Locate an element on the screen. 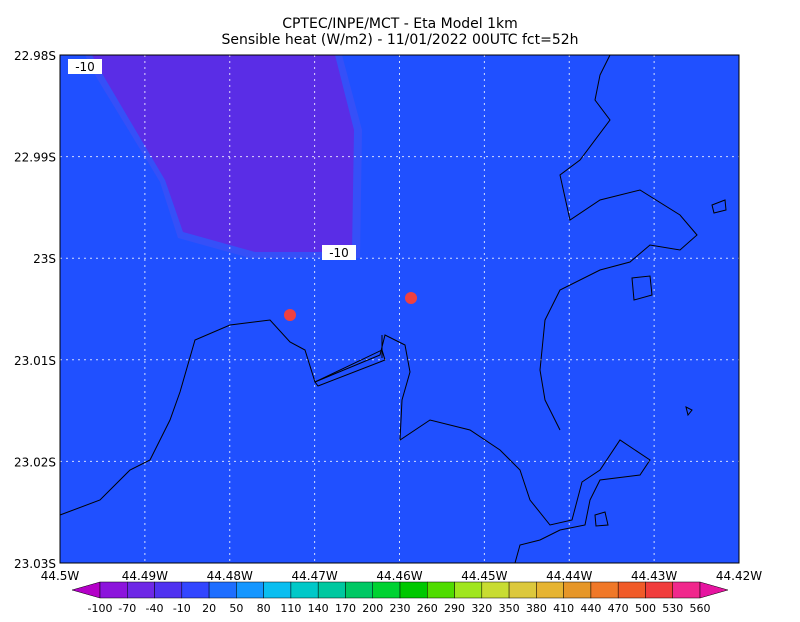 Image resolution: width=800 pixels, height=622 pixels. colorbar-label: -40 is located at coordinates (155, 608).